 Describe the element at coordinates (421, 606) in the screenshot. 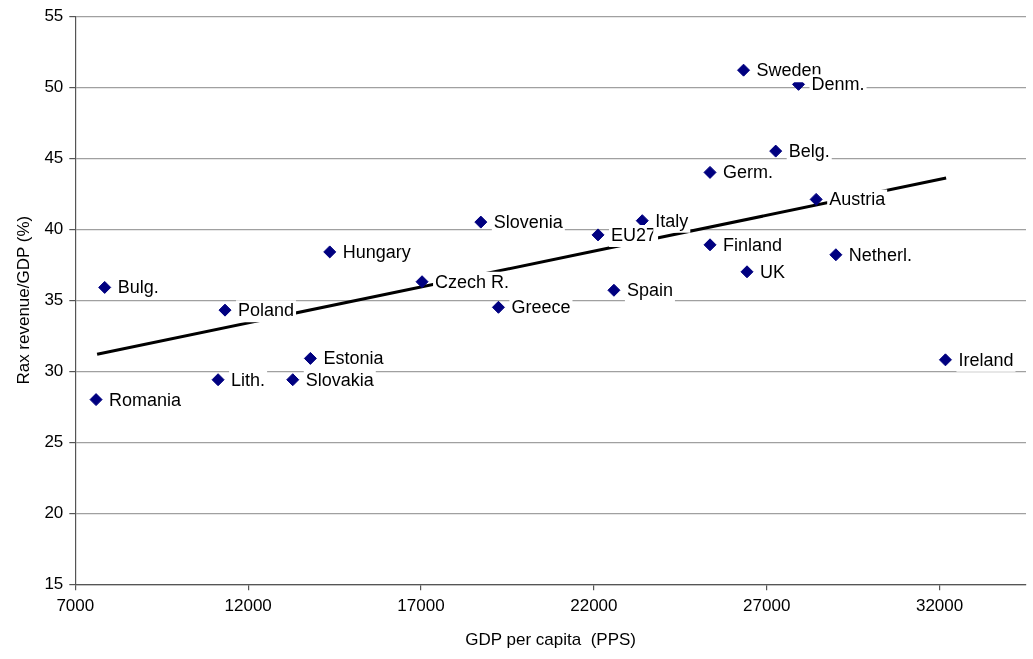

I see `x-tick-label: 17000` at that location.